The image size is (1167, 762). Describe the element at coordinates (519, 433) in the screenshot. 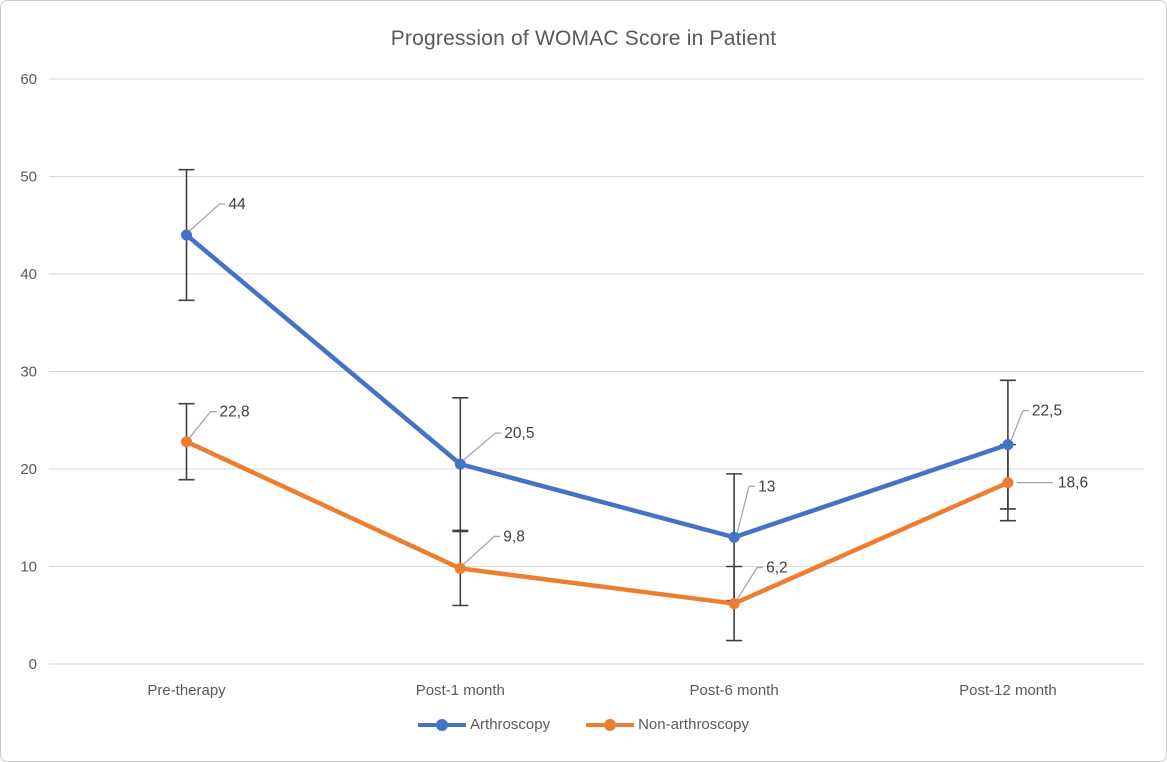

I see `data-label: 20,5` at that location.